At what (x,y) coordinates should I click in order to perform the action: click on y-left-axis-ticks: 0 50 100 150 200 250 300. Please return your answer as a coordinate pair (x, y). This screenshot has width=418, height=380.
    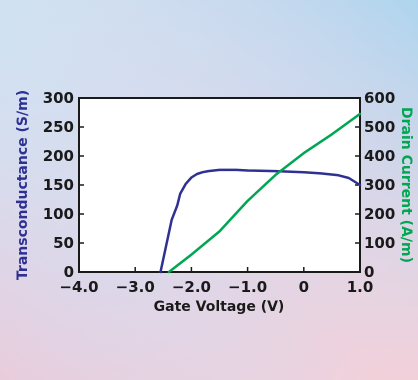
    Looking at the image, I should click on (63, 185).